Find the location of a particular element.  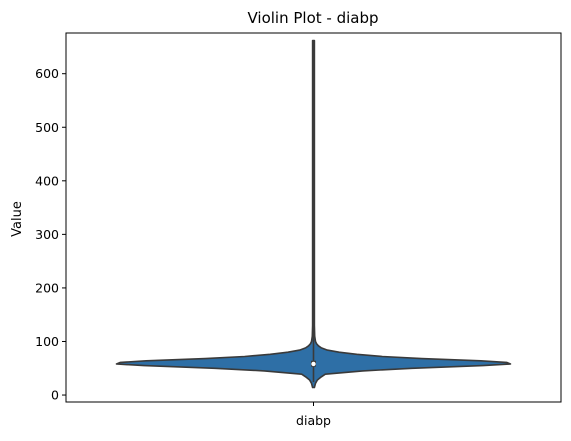

x-tick-label: diabp is located at coordinates (313, 420).